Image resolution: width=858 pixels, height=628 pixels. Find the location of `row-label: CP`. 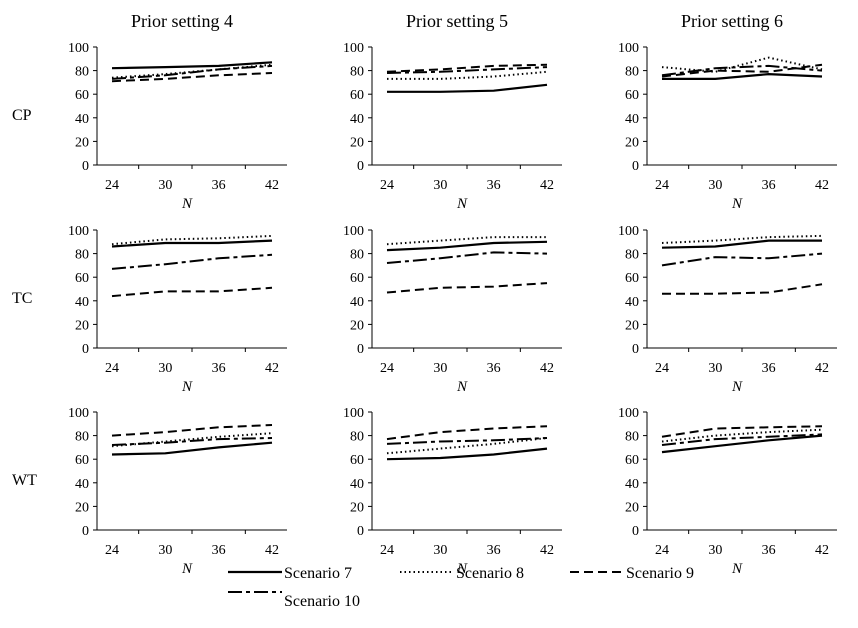

row-label: CP is located at coordinates (22, 115).